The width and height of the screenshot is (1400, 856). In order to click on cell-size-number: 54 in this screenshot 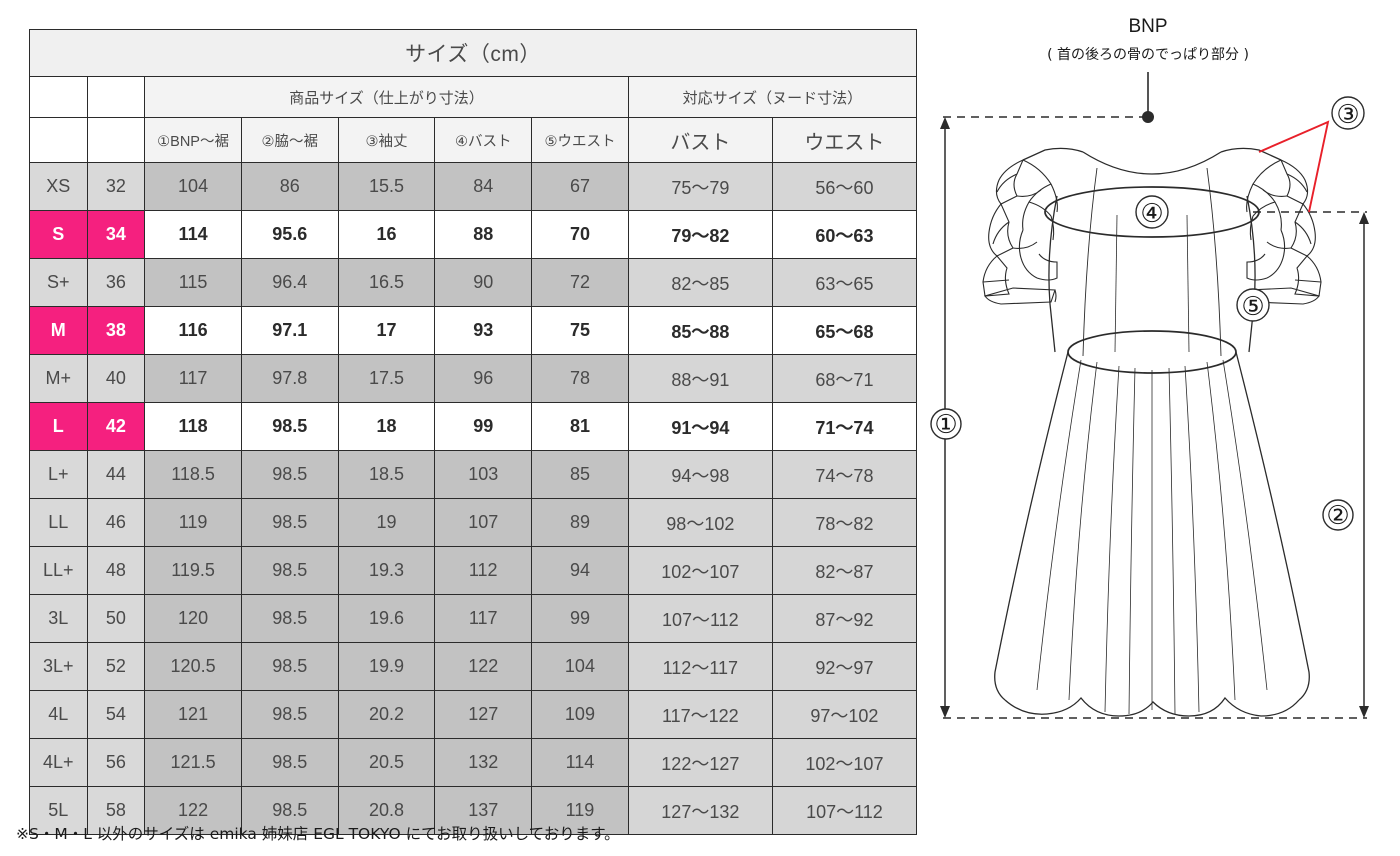, I will do `click(116, 714)`.